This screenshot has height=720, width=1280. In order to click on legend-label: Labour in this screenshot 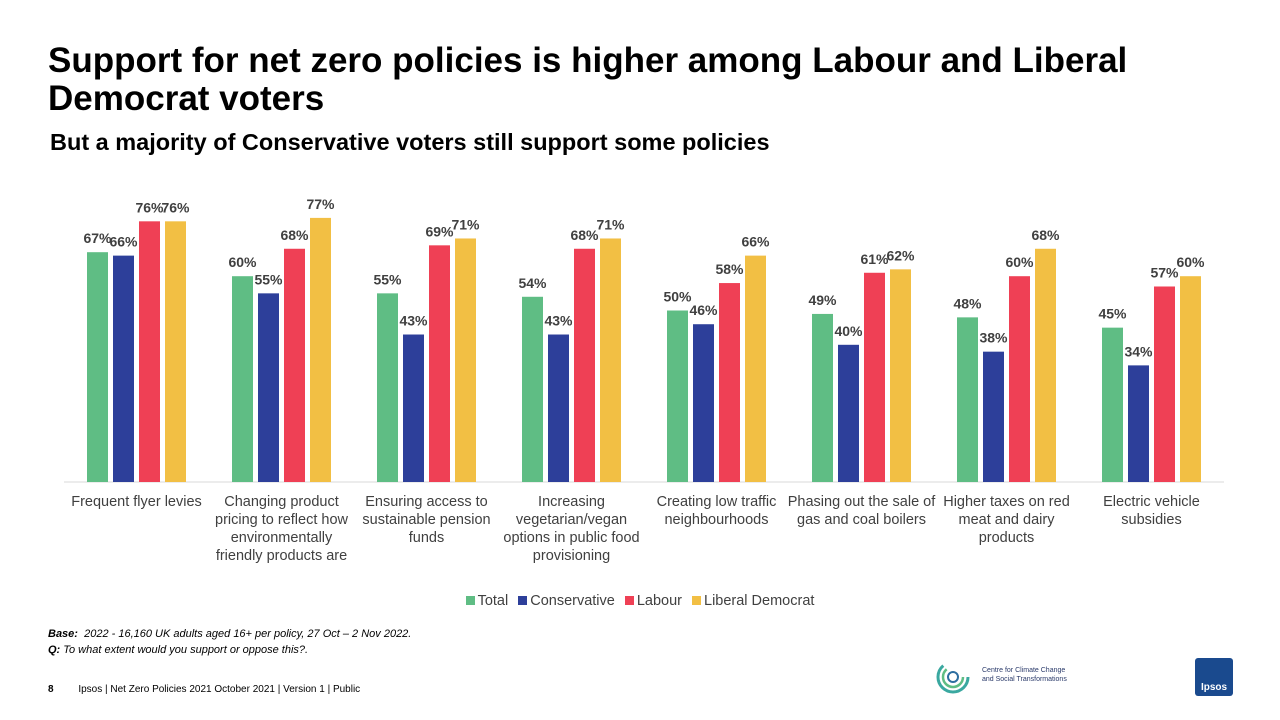, I will do `click(659, 601)`.